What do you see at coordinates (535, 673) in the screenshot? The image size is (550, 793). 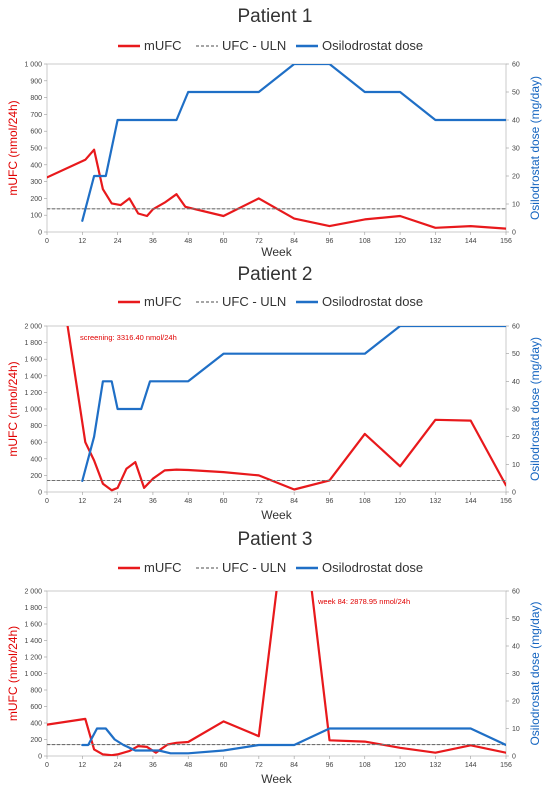 I see `y2-axis-label: Osilodrostat dose (mg/day)` at bounding box center [535, 673].